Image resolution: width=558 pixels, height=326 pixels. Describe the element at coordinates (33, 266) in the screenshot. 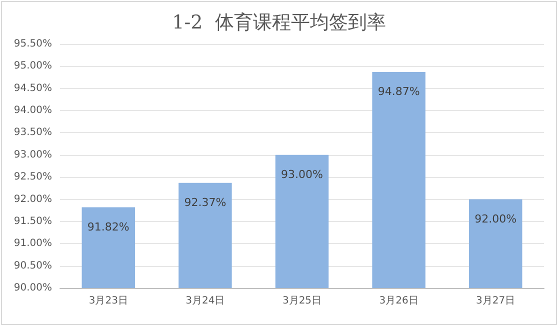

I see `y-tick-label: 90.50%` at that location.